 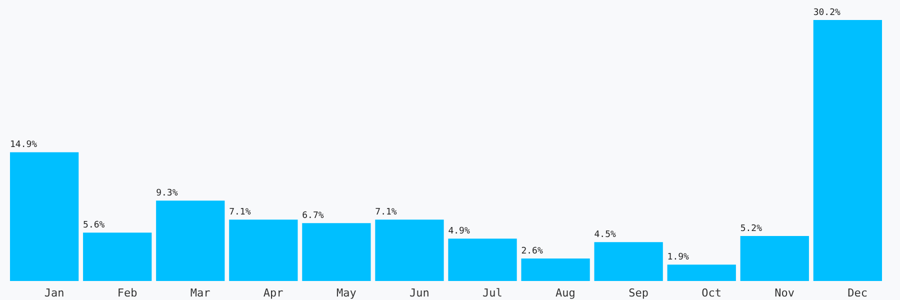 I want to click on x-tick-label: Apr, so click(x=273, y=293).